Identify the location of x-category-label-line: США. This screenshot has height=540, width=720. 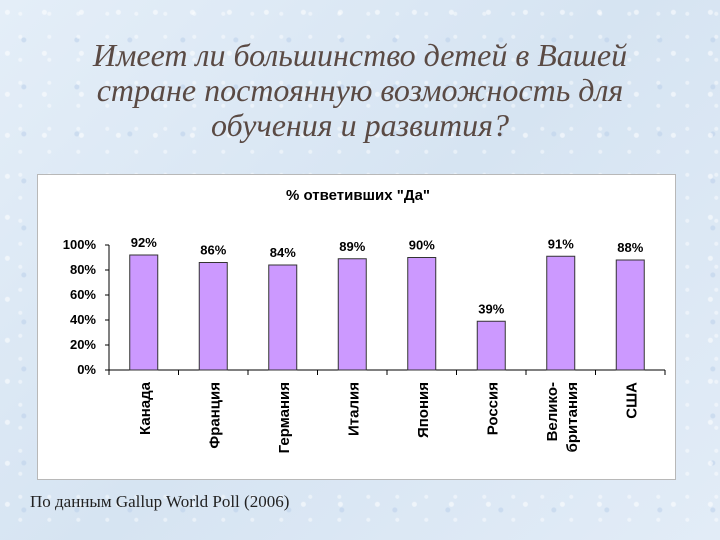
(631, 400).